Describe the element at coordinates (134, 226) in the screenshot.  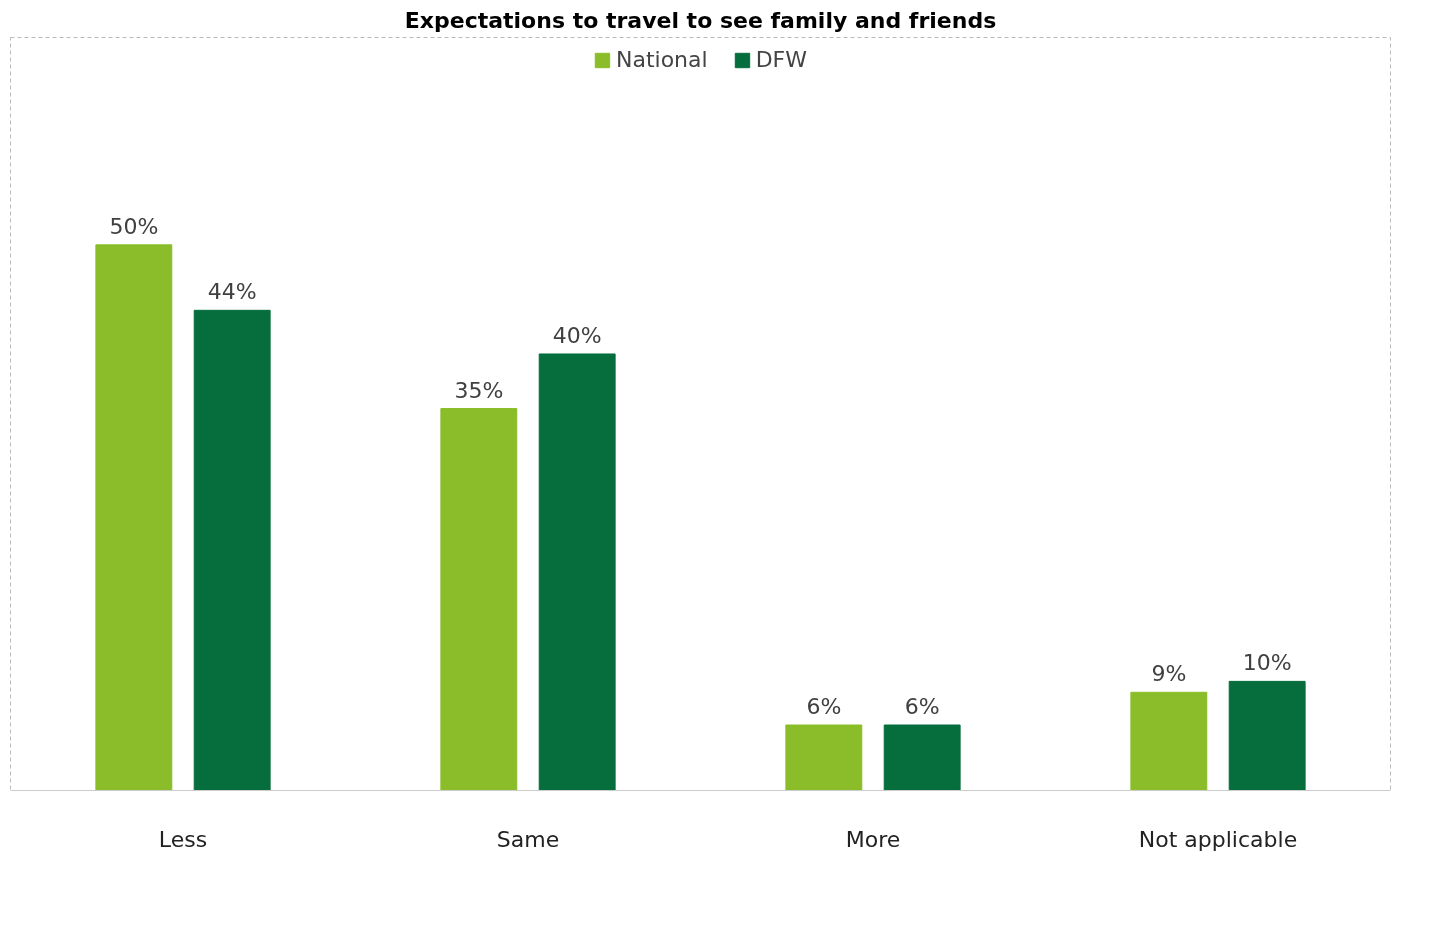
I see `data-label: 50%` at that location.